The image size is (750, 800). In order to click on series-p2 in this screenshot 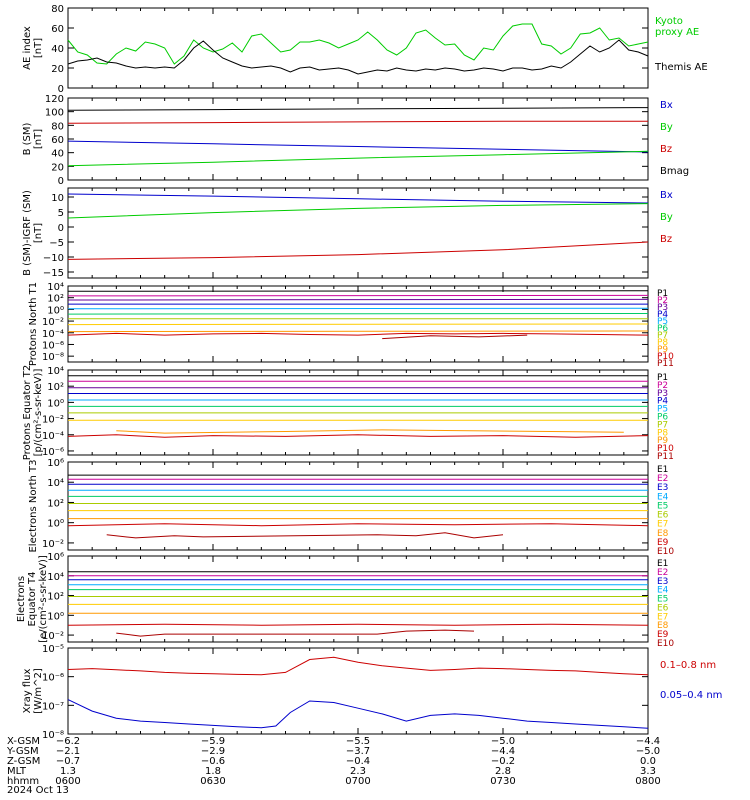, I will do `click(358, 295)`.